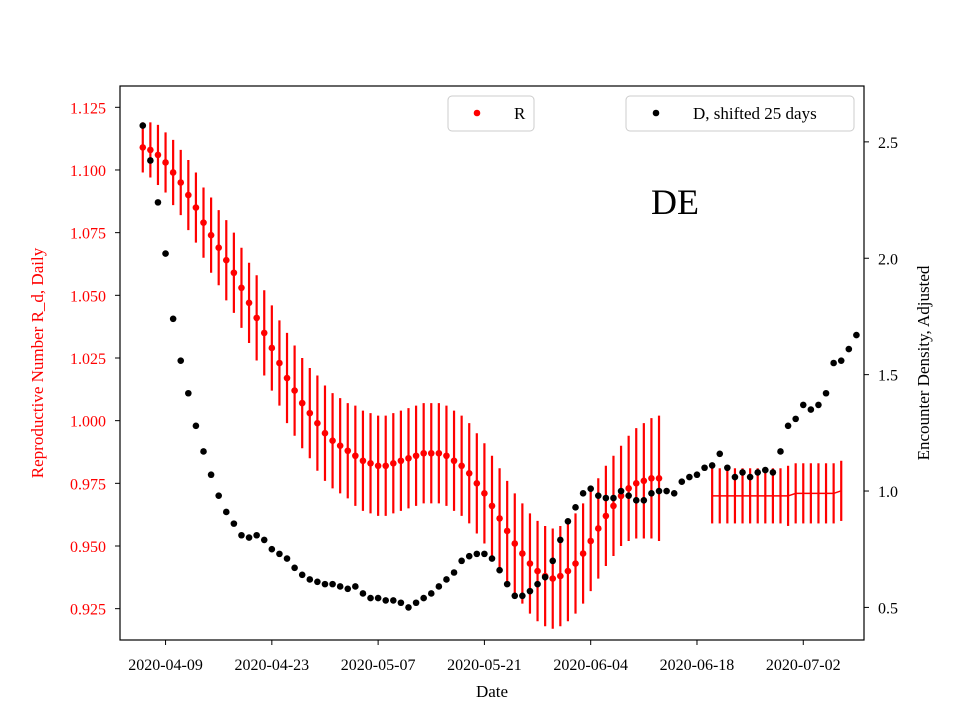  What do you see at coordinates (272, 665) in the screenshot?
I see `x-tick-label: 2020-04-23` at bounding box center [272, 665].